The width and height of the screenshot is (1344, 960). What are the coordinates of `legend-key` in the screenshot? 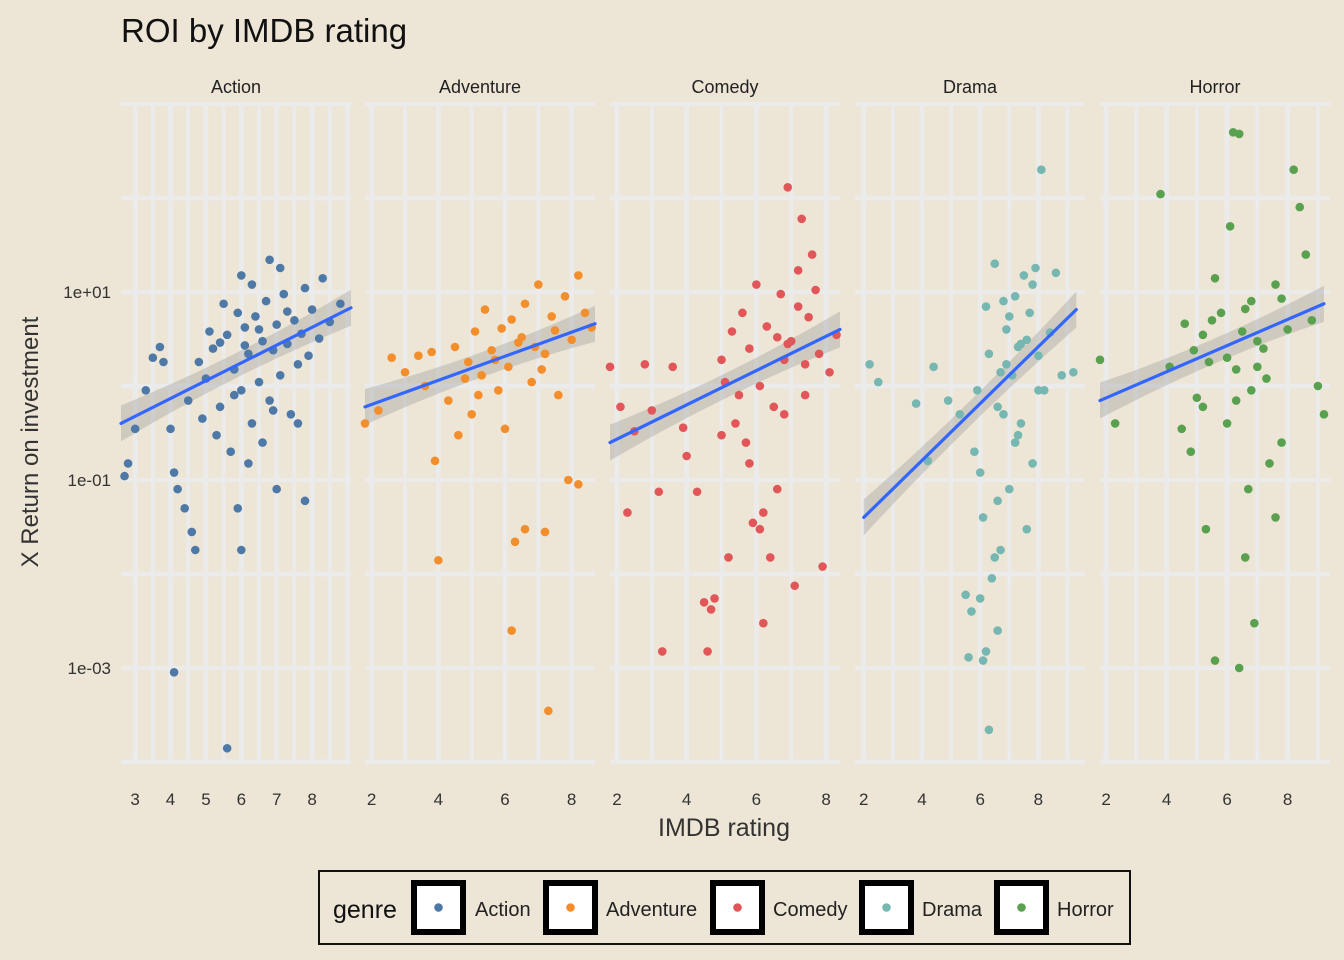 It's located at (886, 907).